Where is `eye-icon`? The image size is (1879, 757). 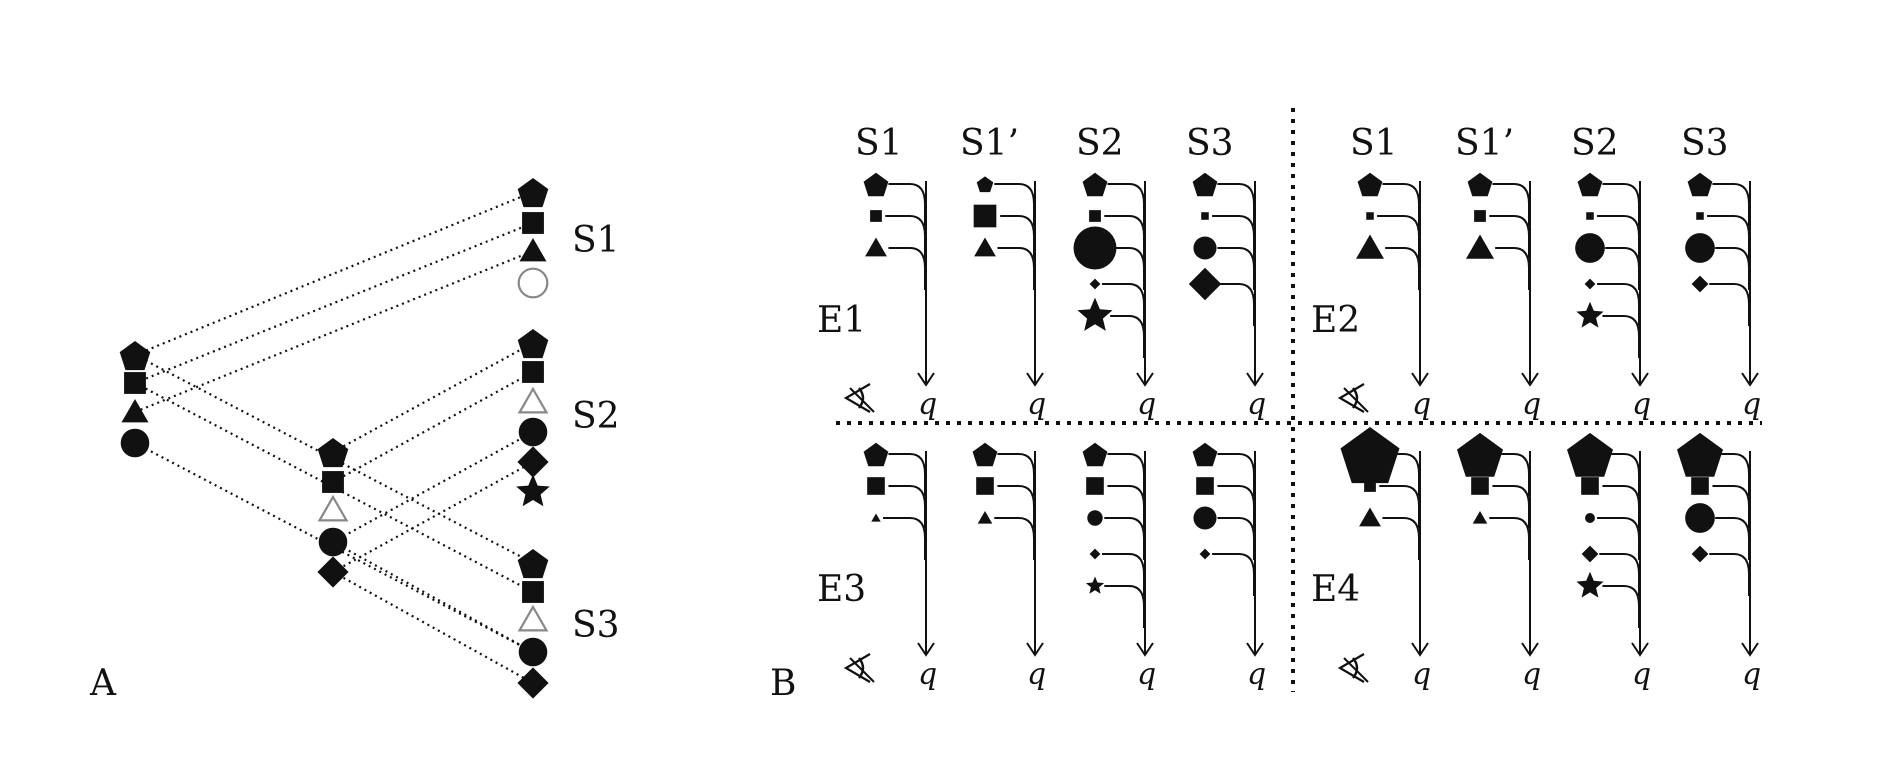 eye-icon is located at coordinates (1354, 398).